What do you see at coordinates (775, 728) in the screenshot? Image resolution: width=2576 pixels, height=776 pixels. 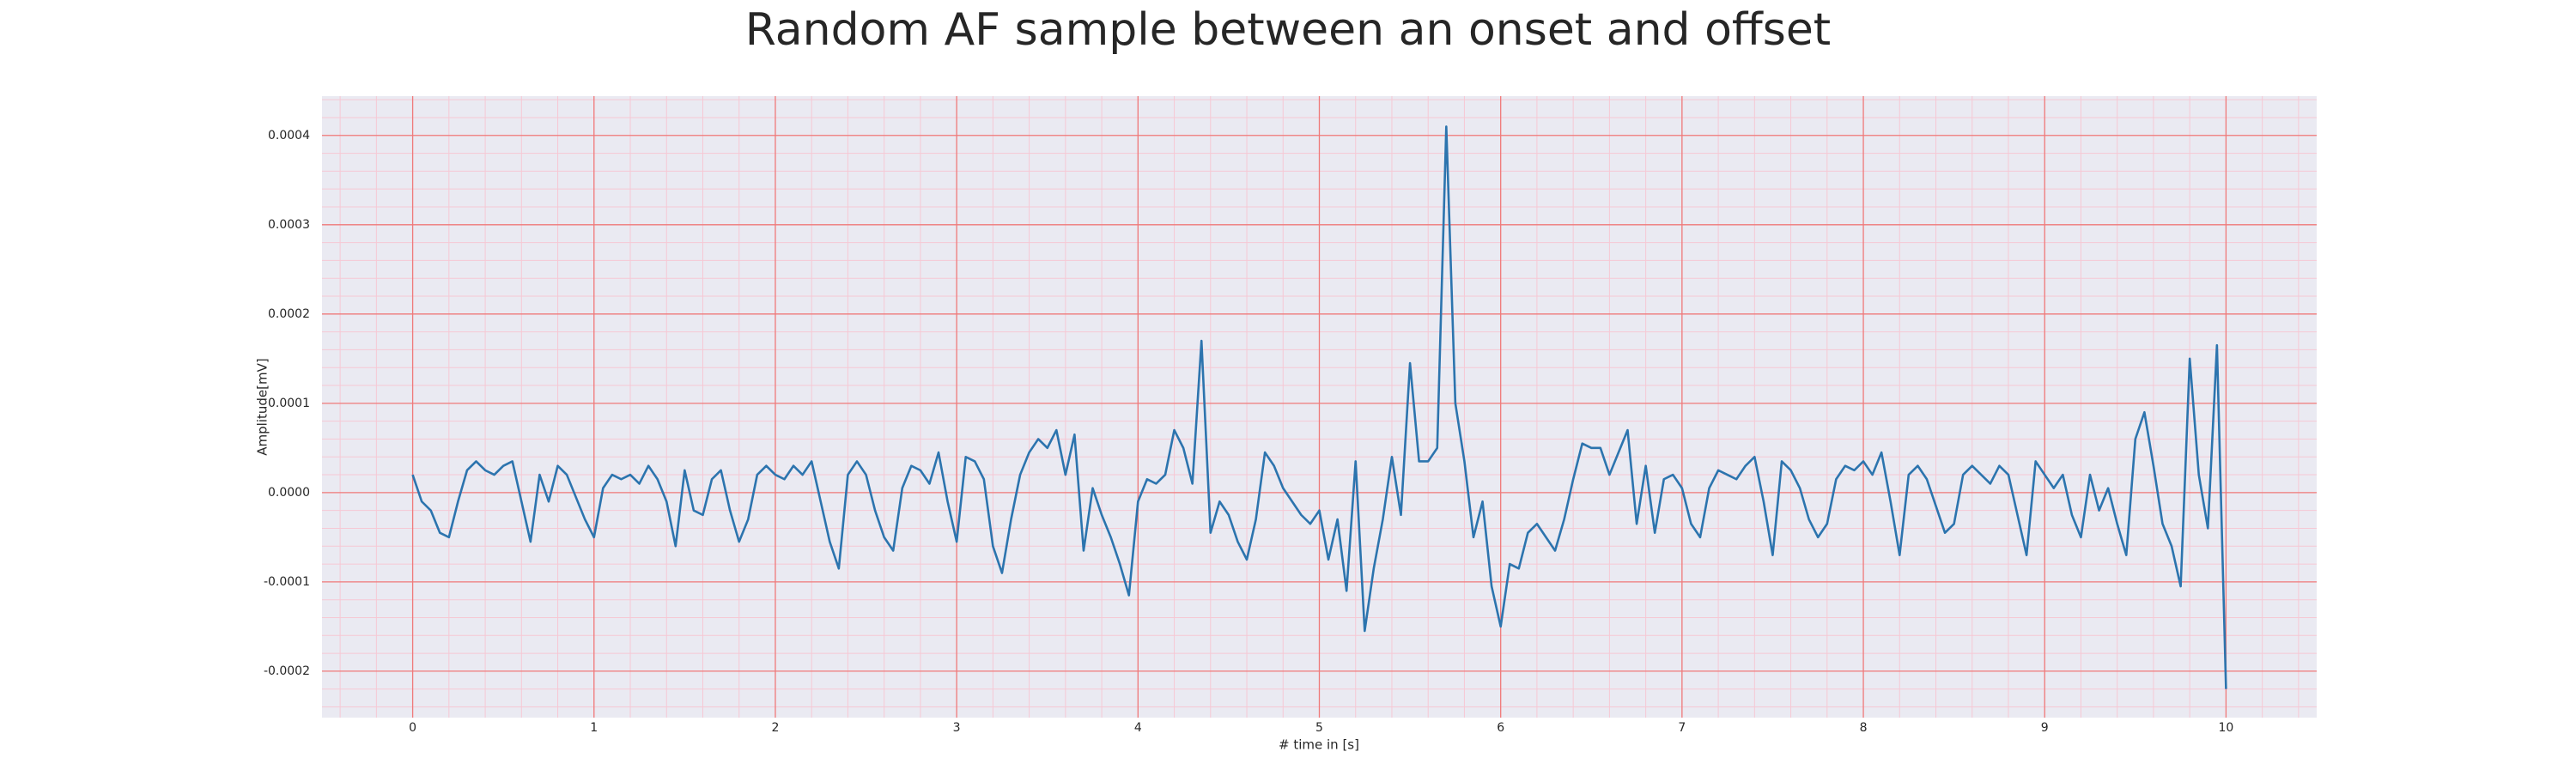 I see `x-tick-label: 2` at bounding box center [775, 728].